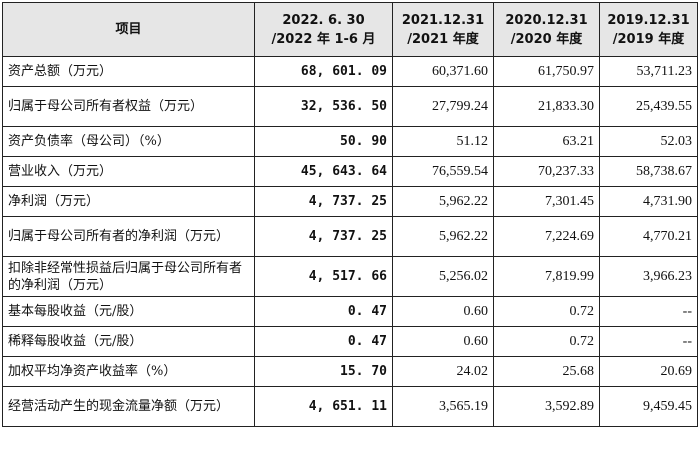  Describe the element at coordinates (648, 171) in the screenshot. I see `value-2019: 58,738.67` at that location.